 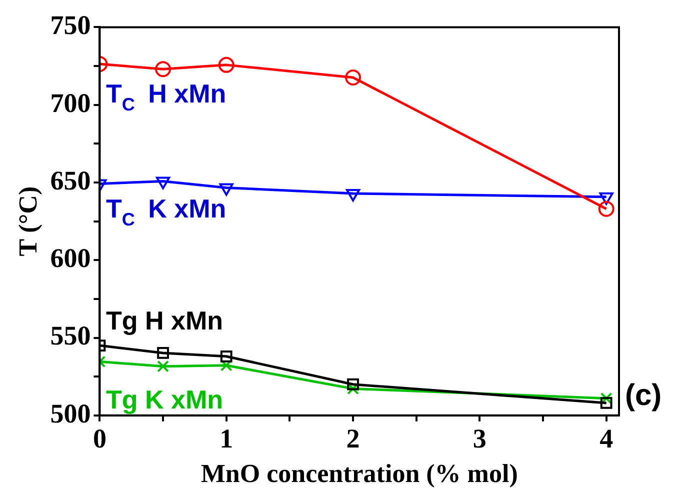 What do you see at coordinates (227, 439) in the screenshot?
I see `x-tick-label: 1` at bounding box center [227, 439].